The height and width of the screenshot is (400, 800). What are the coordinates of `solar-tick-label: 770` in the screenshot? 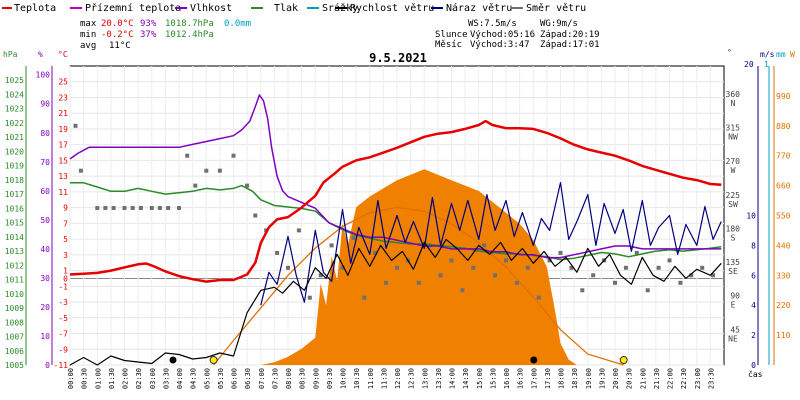 It's located at (783, 156).